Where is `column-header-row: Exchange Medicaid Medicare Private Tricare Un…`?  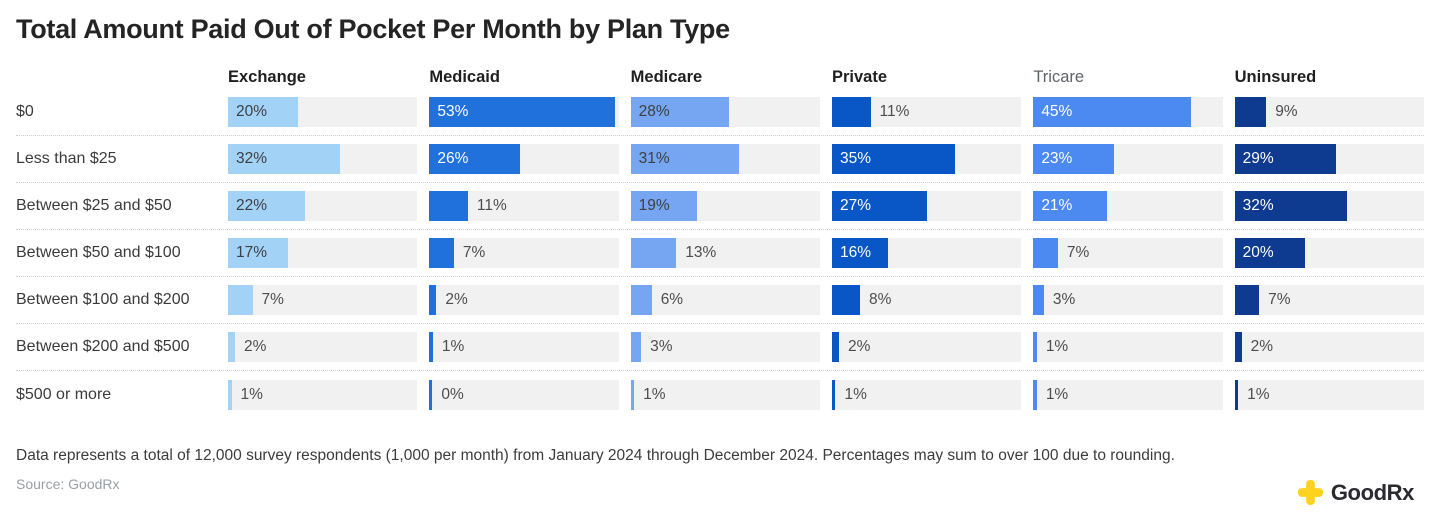
column-header-row: Exchange Medicaid Medicare Private Tricare Un… is located at coordinates (720, 74).